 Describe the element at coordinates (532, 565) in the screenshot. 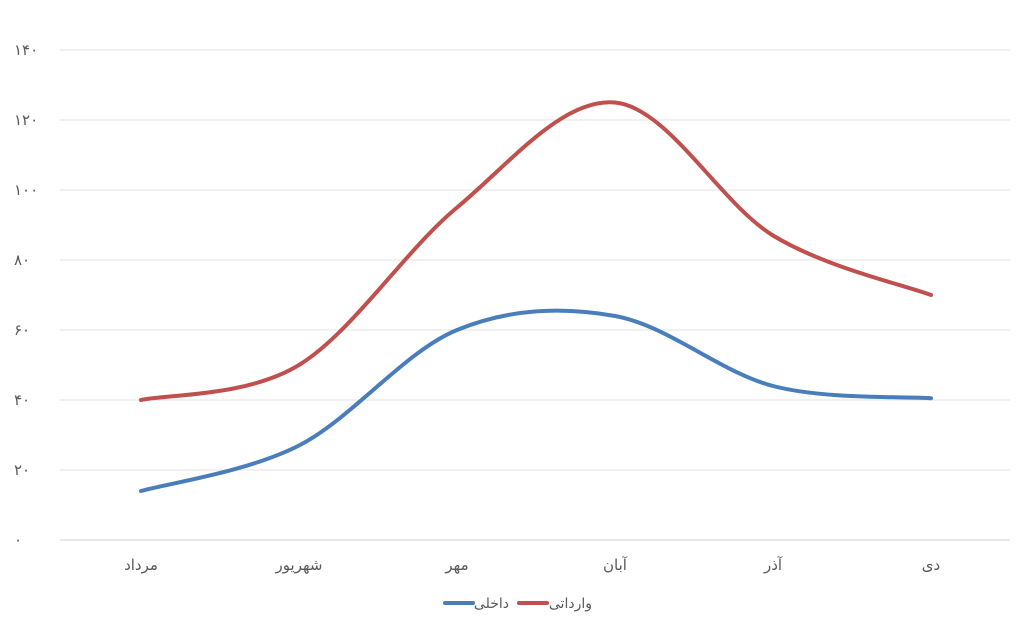

I see `x-axis-ticks: مرداد شهریور مهر آبان آذر دی` at that location.